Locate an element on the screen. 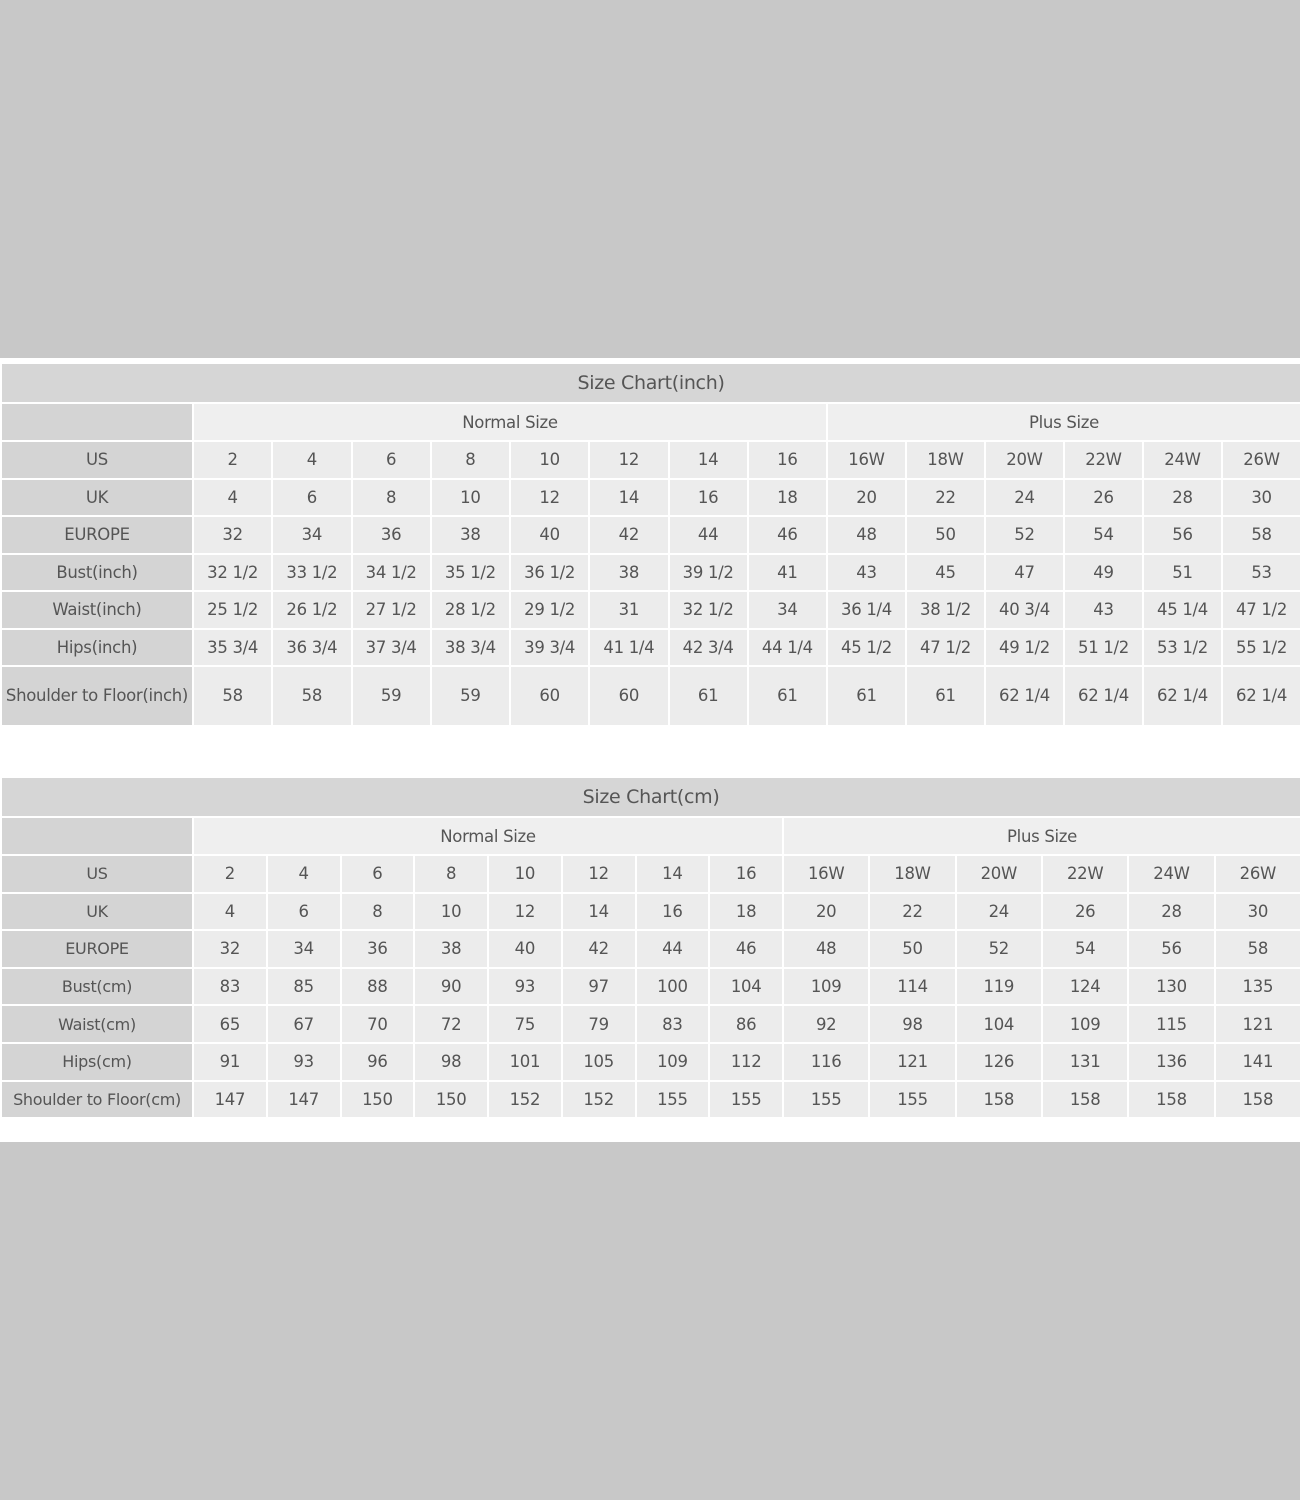 The width and height of the screenshot is (1300, 1500). table-cell: 152 is located at coordinates (598, 1099).